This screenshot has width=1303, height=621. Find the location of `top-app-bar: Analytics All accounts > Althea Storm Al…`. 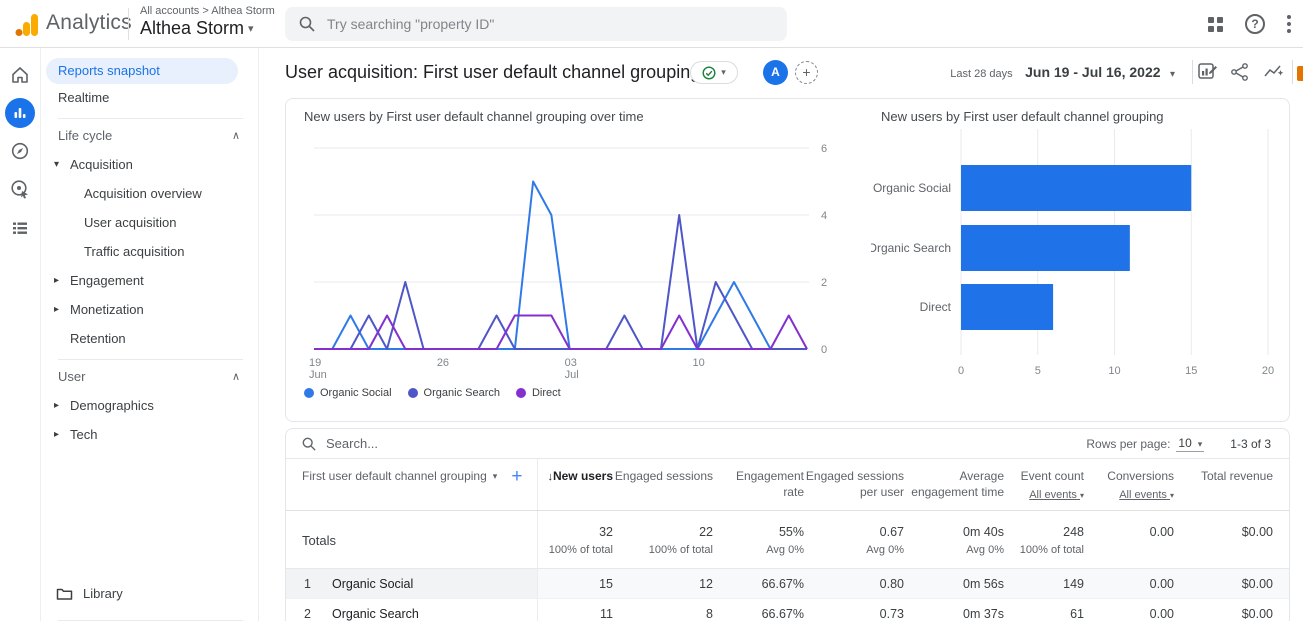

top-app-bar: Analytics All accounts > Althea Storm Al… is located at coordinates (651, 24).